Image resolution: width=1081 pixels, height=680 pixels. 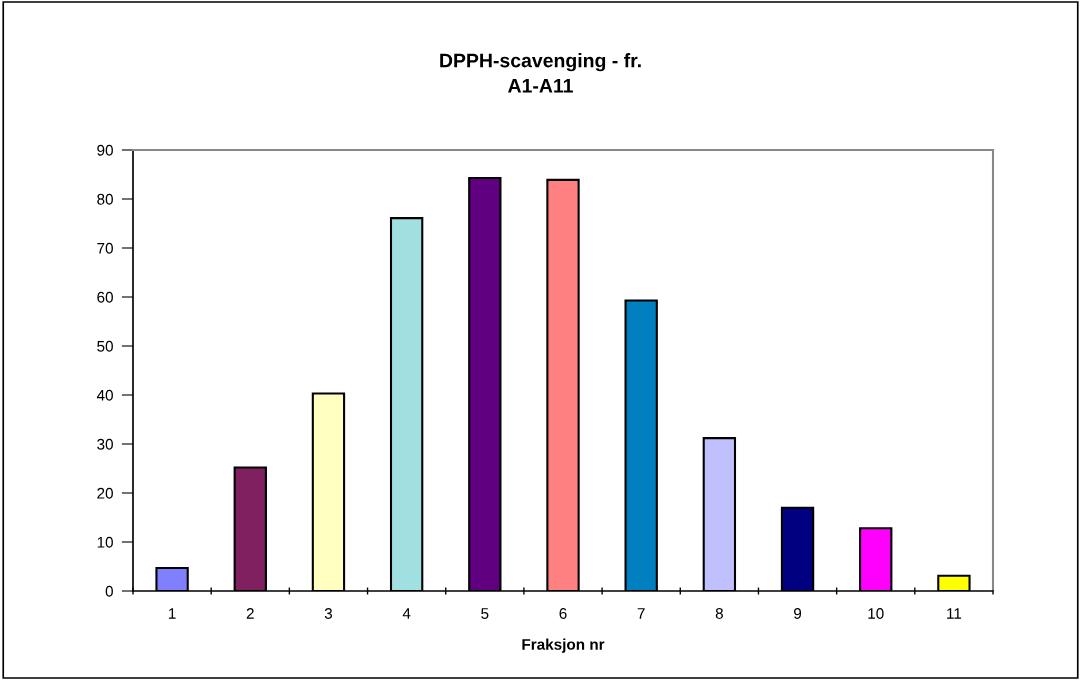 What do you see at coordinates (105, 199) in the screenshot?
I see `y-tick-label: 80` at bounding box center [105, 199].